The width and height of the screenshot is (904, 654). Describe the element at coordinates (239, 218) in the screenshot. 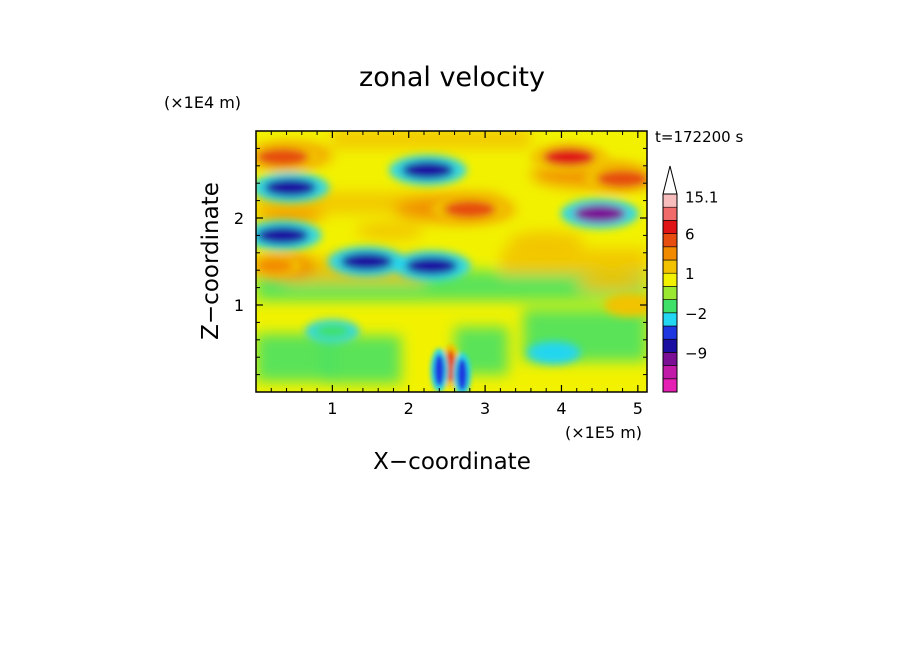

I see `y-tick-label: 2` at that location.